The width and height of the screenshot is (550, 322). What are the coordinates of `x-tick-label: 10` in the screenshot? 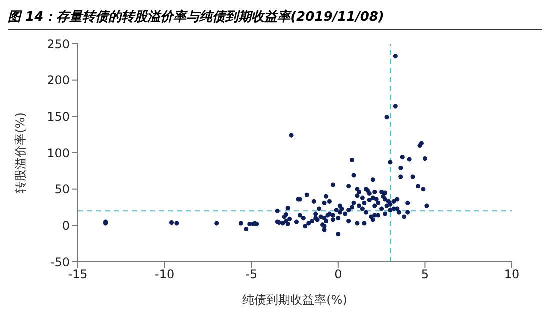 It's located at (512, 275).